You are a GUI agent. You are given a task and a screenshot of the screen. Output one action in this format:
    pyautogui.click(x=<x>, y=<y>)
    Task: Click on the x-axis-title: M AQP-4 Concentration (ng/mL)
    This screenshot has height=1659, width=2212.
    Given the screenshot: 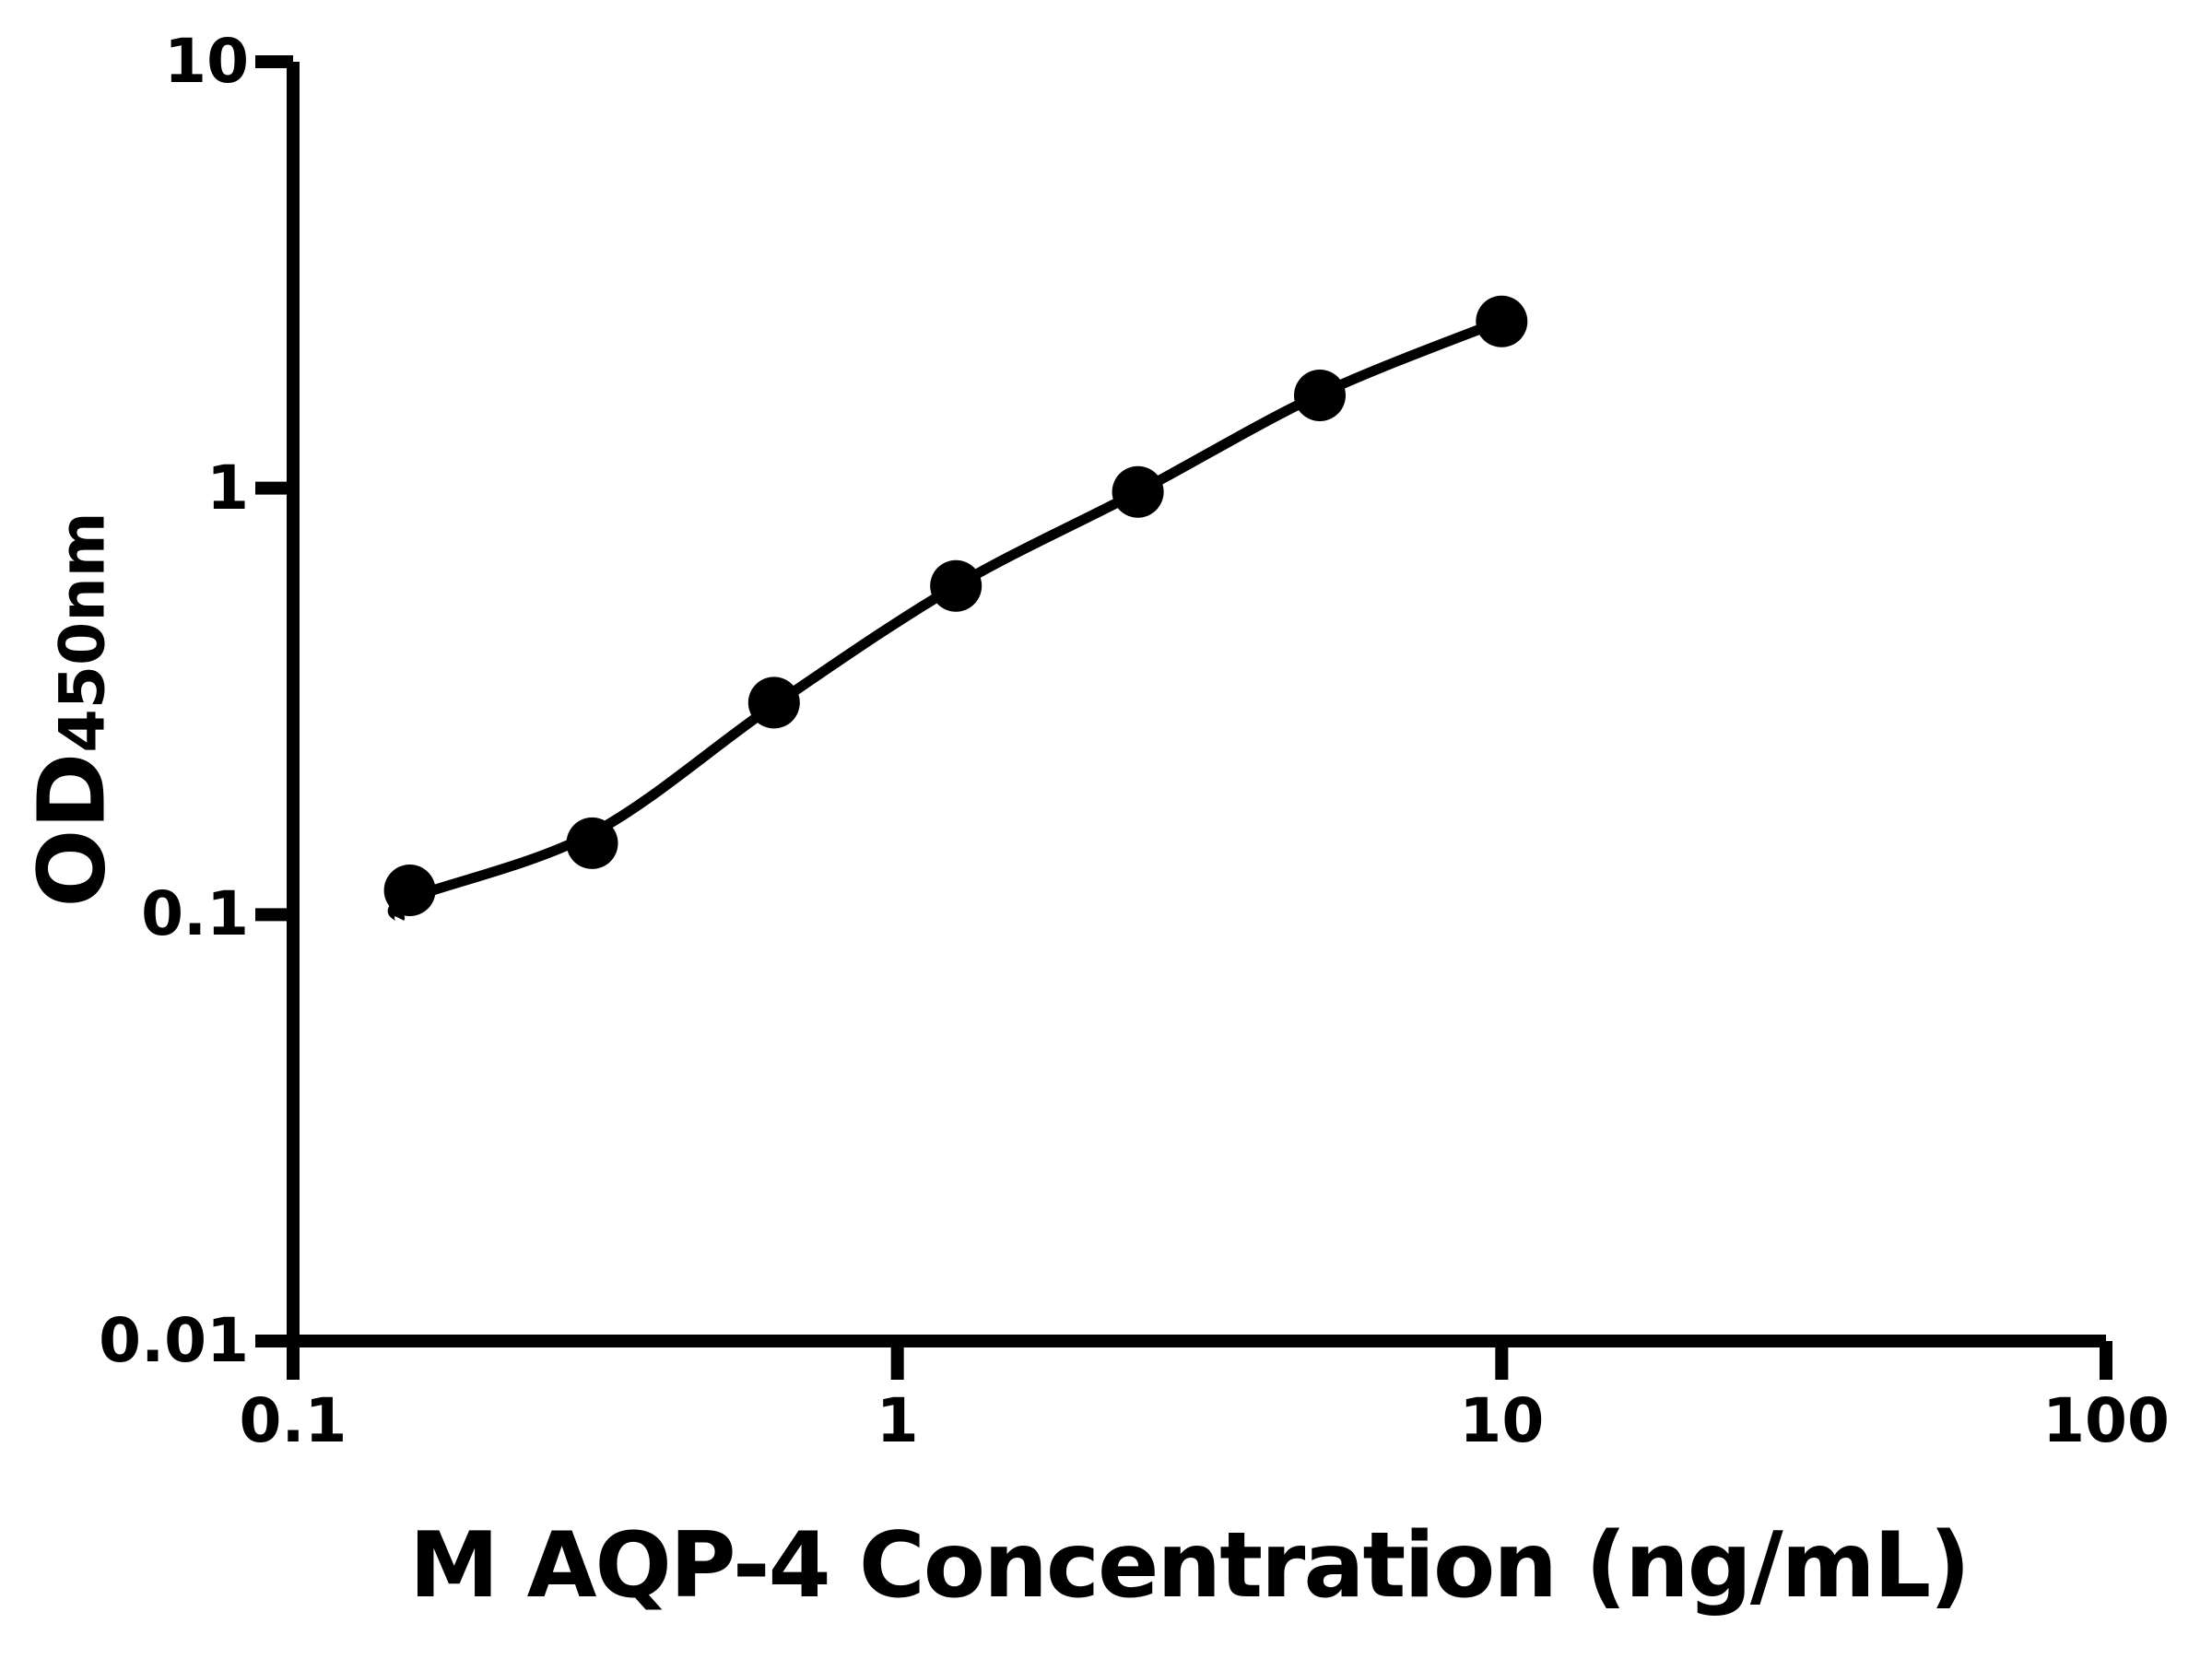 What is the action you would take?
    pyautogui.click(x=1189, y=1565)
    